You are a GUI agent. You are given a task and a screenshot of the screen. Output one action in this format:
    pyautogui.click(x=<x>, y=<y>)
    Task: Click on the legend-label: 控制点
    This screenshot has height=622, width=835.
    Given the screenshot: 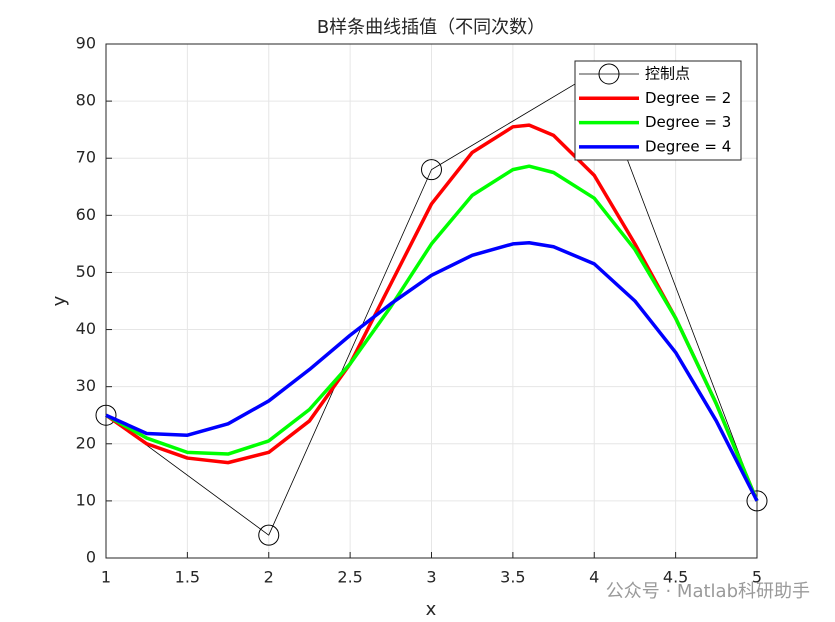 What is the action you would take?
    pyautogui.click(x=667, y=74)
    